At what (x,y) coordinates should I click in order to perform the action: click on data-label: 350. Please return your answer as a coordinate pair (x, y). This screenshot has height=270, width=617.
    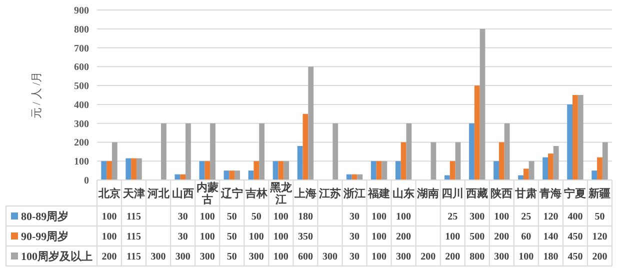
    Looking at the image, I should click on (305, 237).